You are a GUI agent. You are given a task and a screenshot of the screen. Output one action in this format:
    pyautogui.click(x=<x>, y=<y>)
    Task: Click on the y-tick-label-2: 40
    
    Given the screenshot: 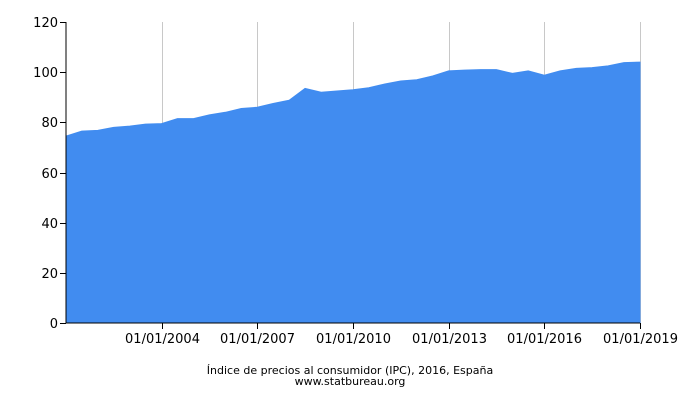 What is the action you would take?
    pyautogui.click(x=49, y=224)
    